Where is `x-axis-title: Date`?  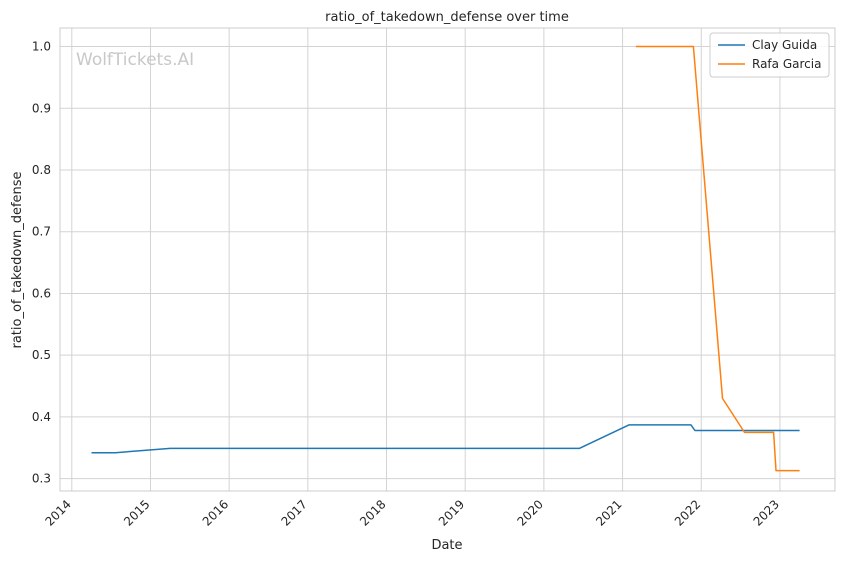 x-axis-title: Date is located at coordinates (446, 545).